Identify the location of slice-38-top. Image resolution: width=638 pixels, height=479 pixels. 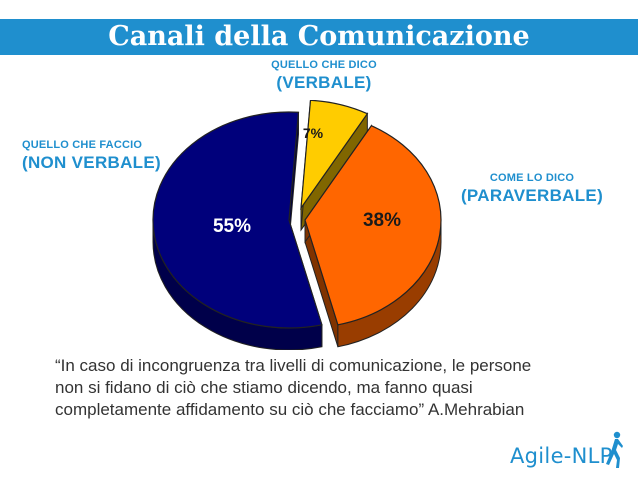
(373, 225).